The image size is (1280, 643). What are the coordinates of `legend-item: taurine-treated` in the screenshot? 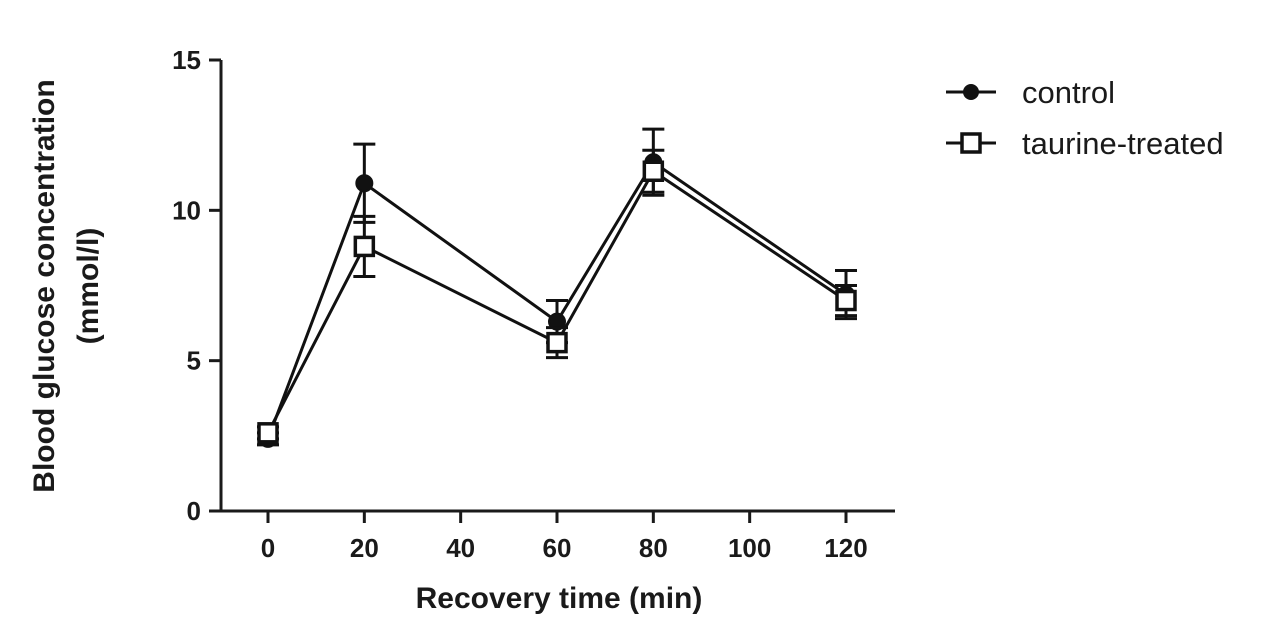 It's located at (1085, 143).